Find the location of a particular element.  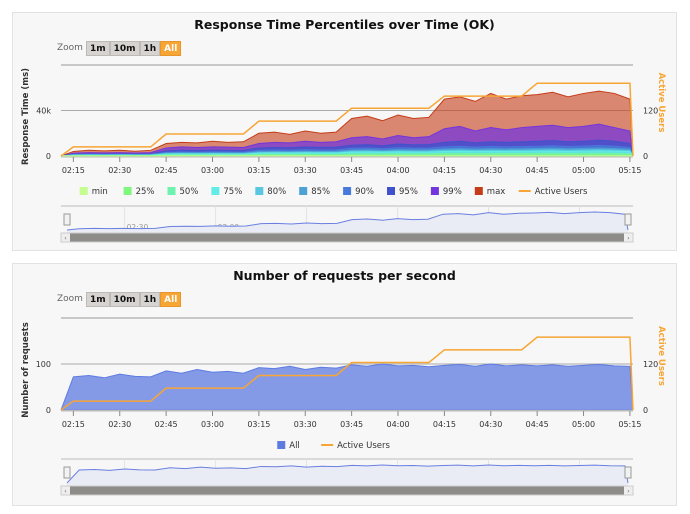

legend-item: max is located at coordinates (490, 192).